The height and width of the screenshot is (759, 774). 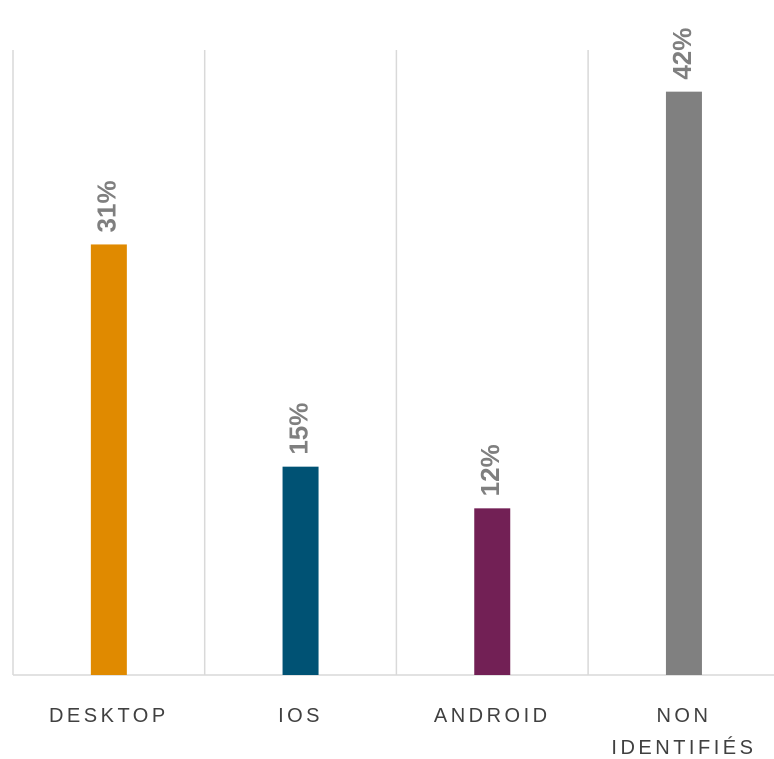 I want to click on x-tick-label: IOS, so click(x=301, y=716).